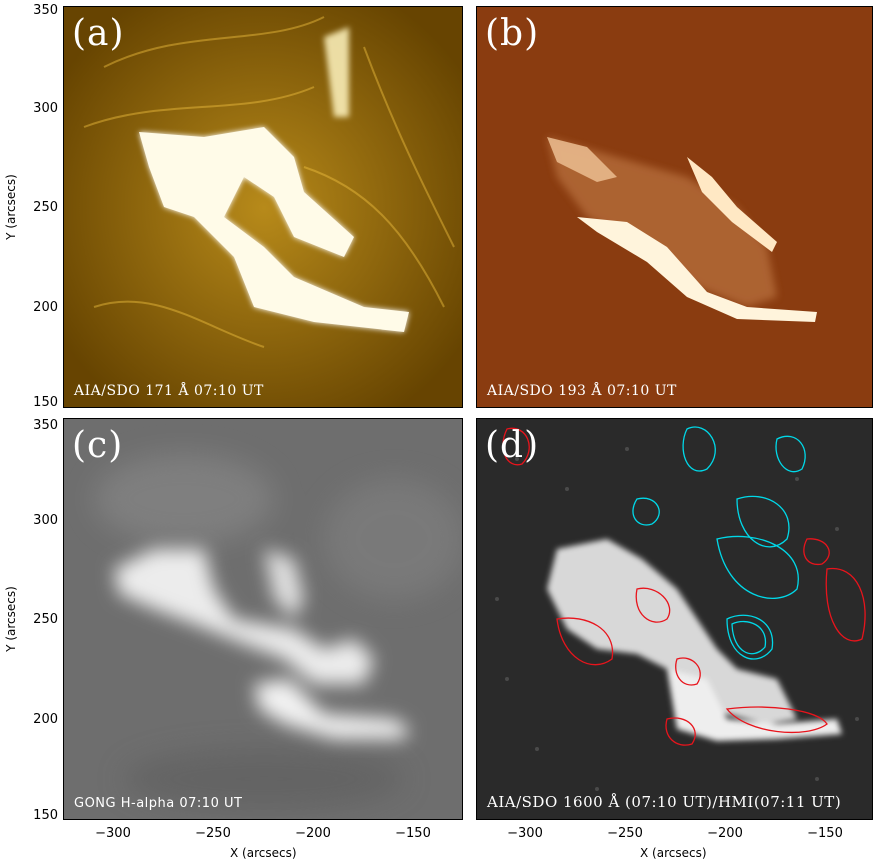 This screenshot has width=874, height=866. What do you see at coordinates (664, 802) in the screenshot?
I see `panel-d-caption: AIA/SDO 1600 Å (07:10 UT)/HMI(07:11 UT)` at bounding box center [664, 802].